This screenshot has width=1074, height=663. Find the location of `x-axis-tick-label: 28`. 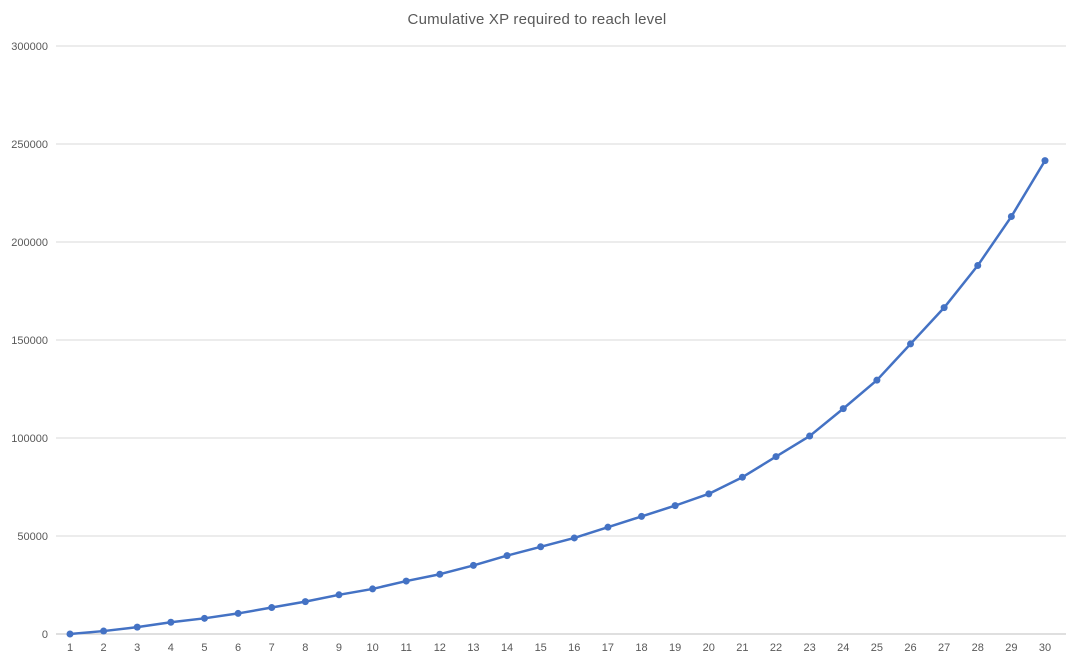

x-axis-tick-label: 28 is located at coordinates (978, 648).